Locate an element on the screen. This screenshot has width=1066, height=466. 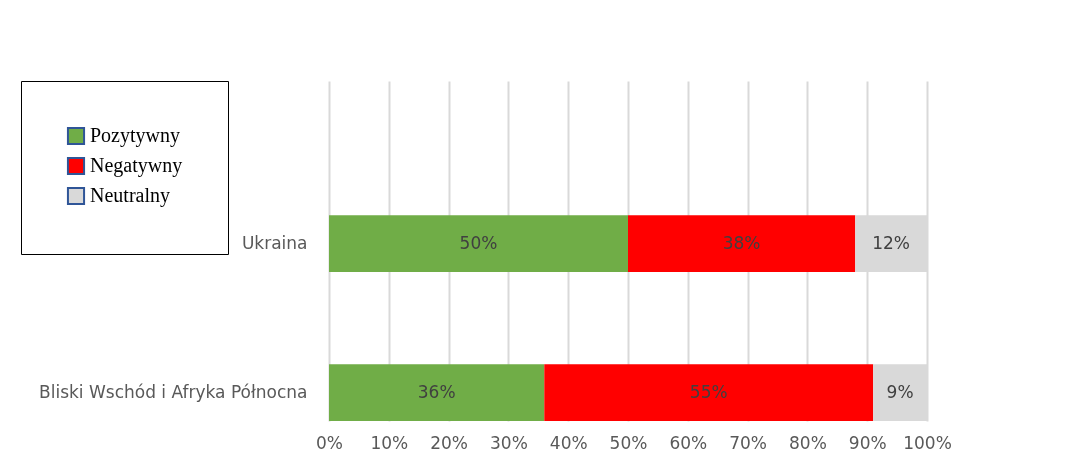
x-tick-label: 0% is located at coordinates (329, 442).